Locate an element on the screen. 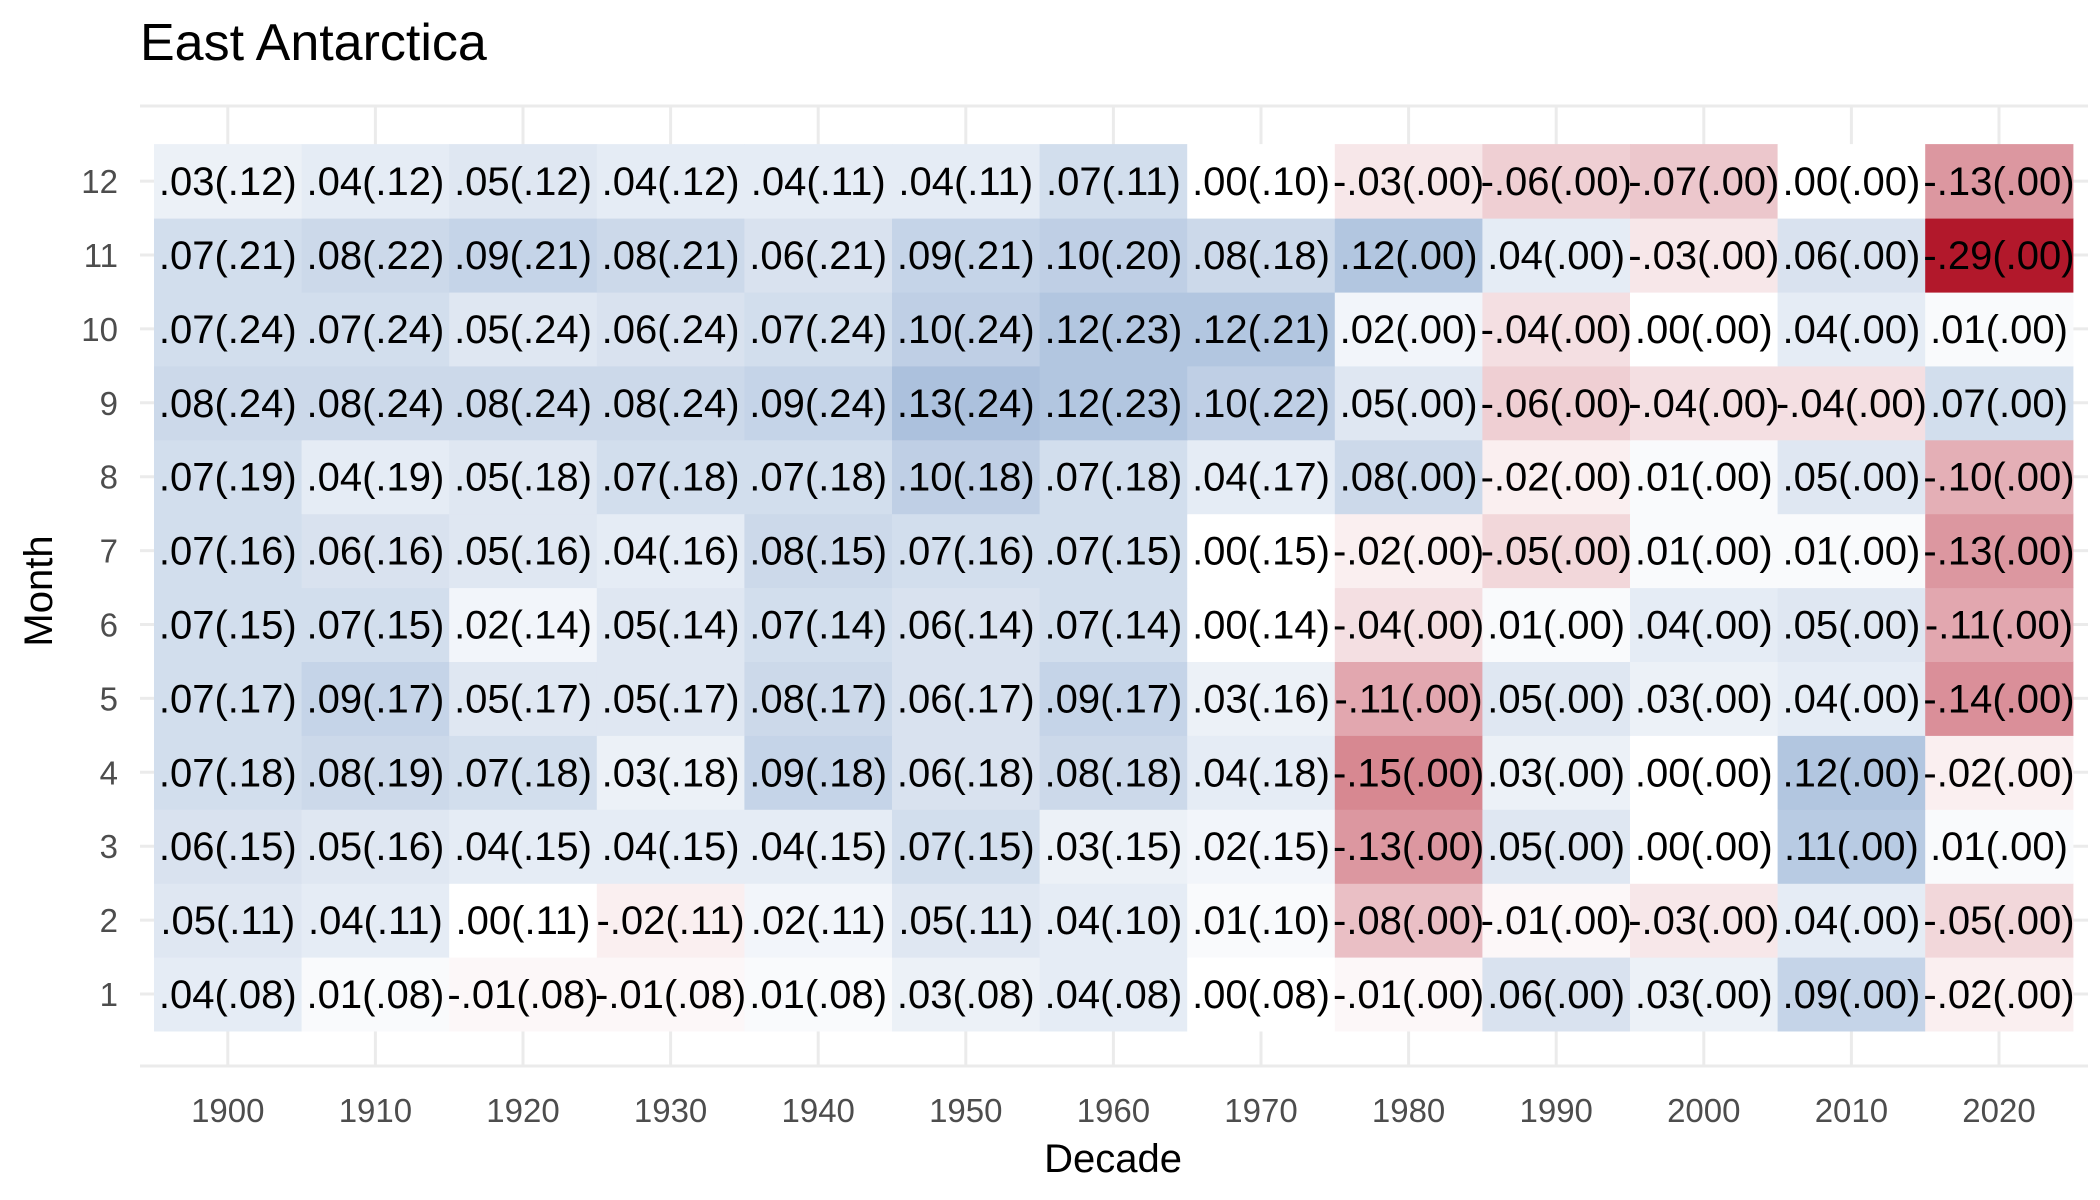 This screenshot has height=1200, width=2100. x-tick-label: 1980 is located at coordinates (1408, 1110).